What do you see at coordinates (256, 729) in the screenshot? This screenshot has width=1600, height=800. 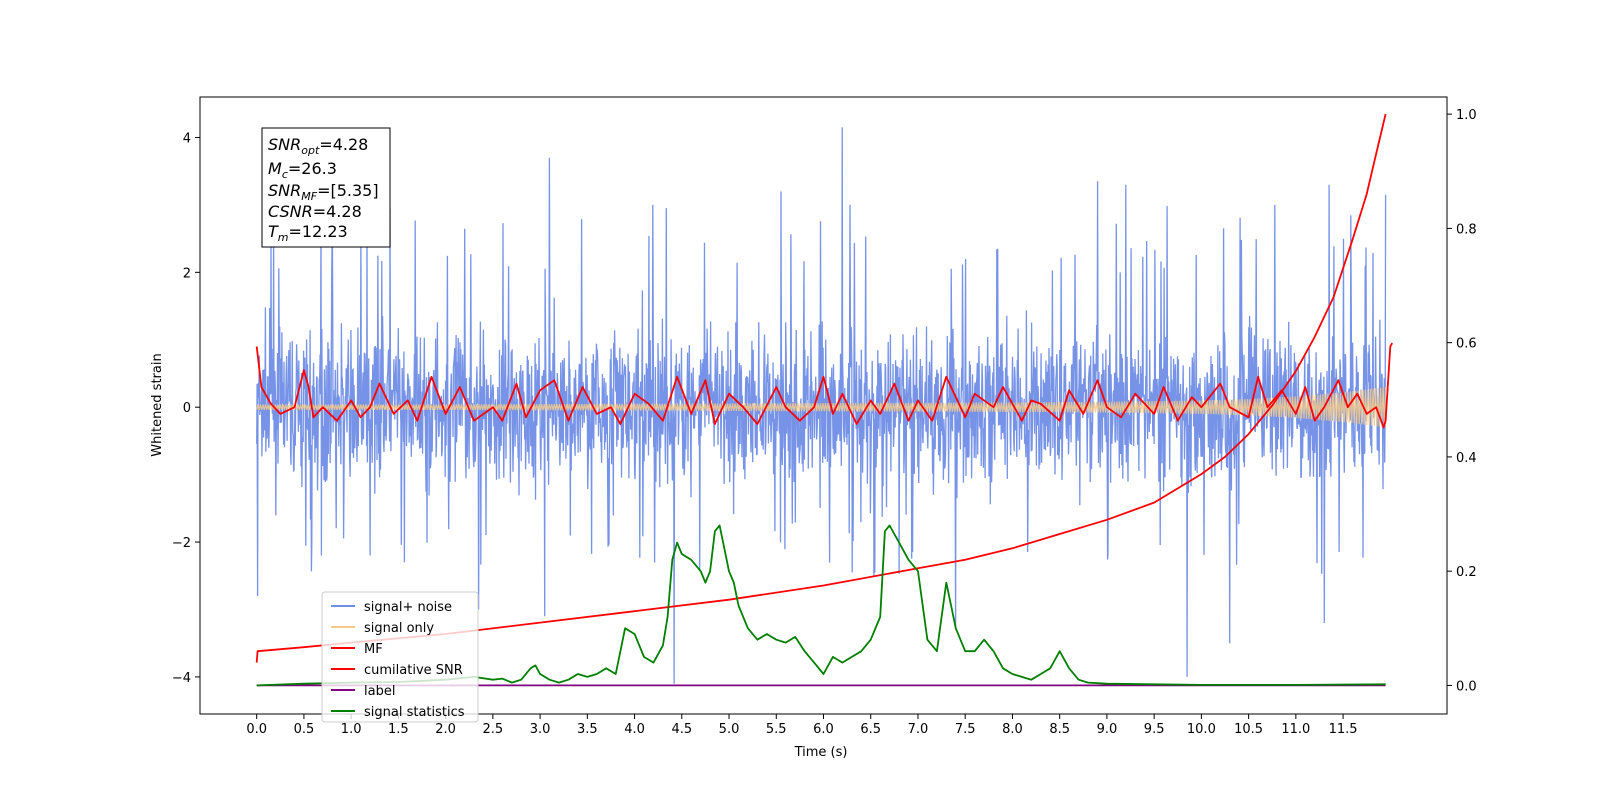 I see `x-tick-label: 0.0` at bounding box center [256, 729].